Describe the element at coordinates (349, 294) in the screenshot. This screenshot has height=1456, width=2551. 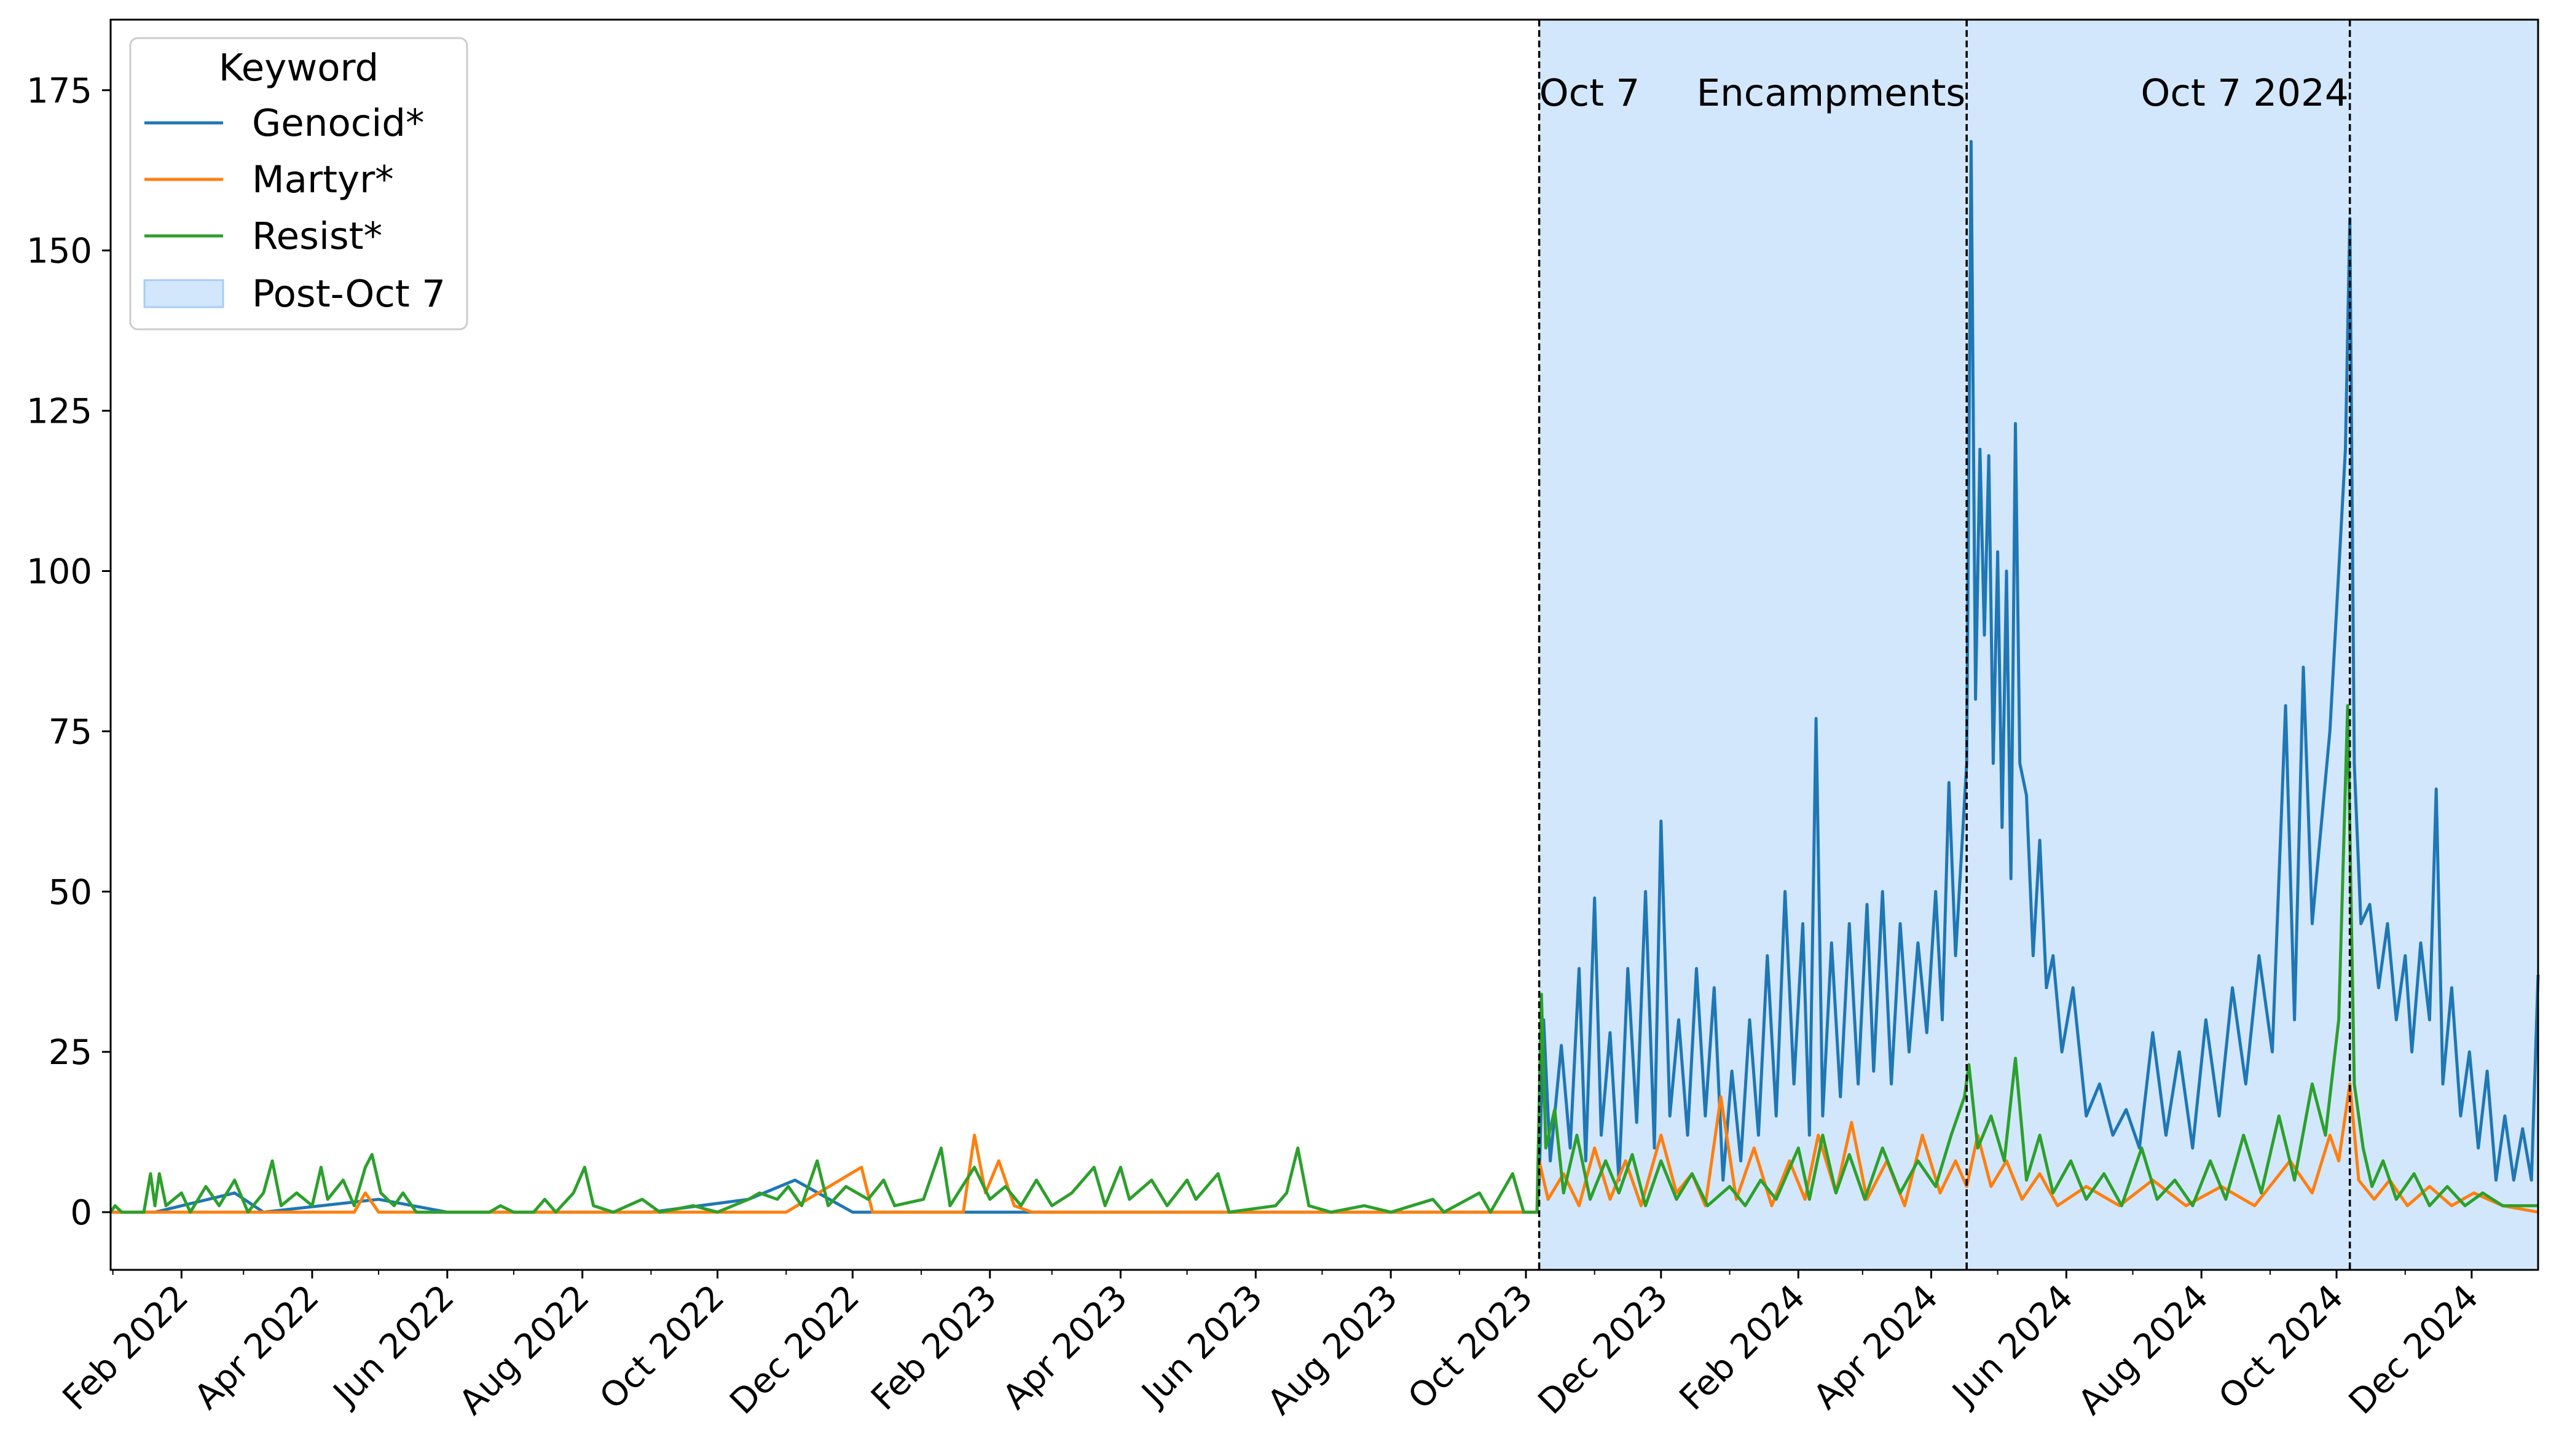
I see `legend-label-post-oct7: Post-Oct 7` at that location.